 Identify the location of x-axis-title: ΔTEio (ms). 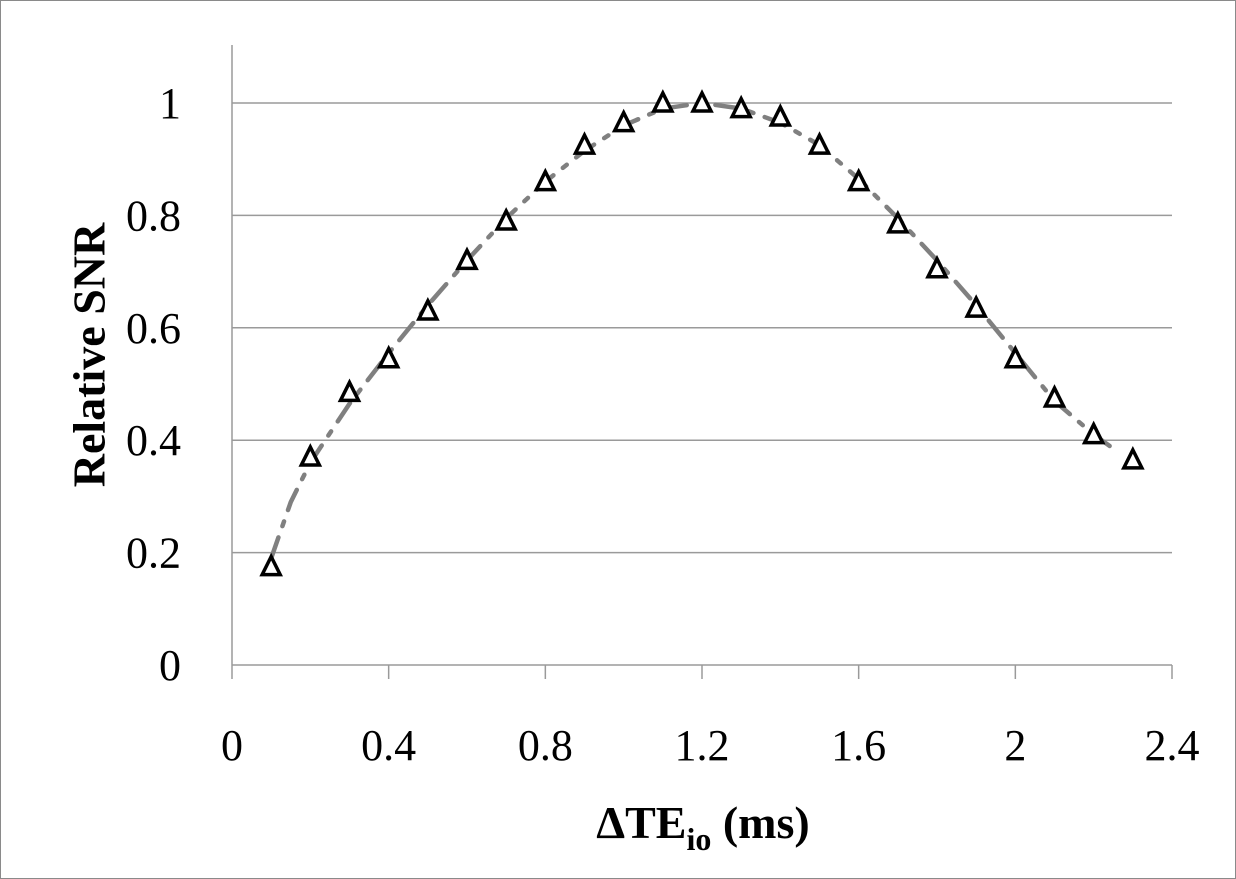
(702, 827).